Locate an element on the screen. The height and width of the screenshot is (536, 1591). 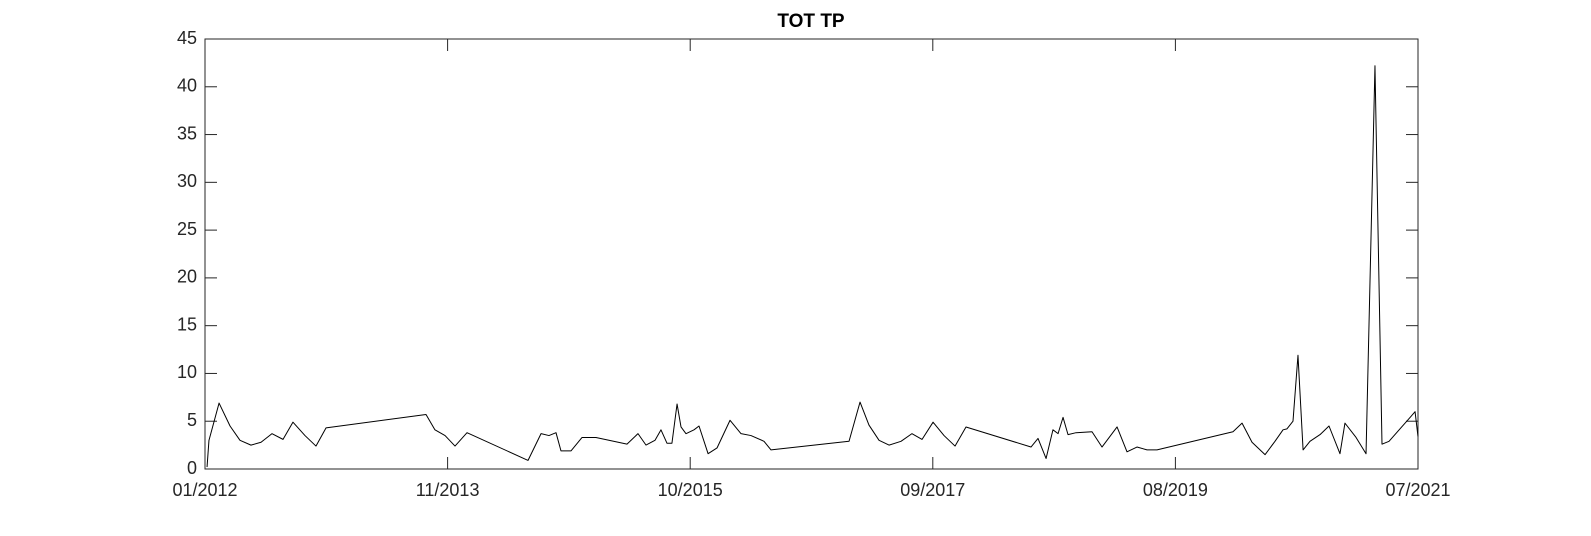
y-tick-label: 5 is located at coordinates (192, 420).